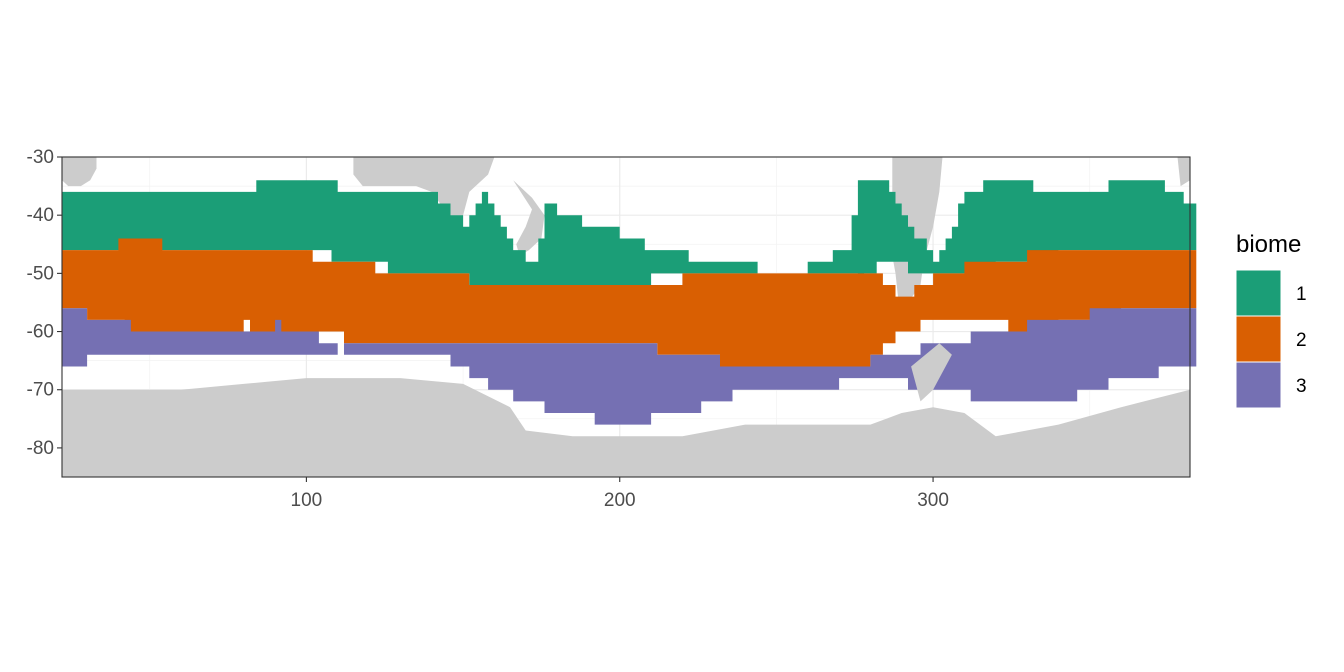  What do you see at coordinates (629, 232) in the screenshot?
I see `biome-1-region` at bounding box center [629, 232].